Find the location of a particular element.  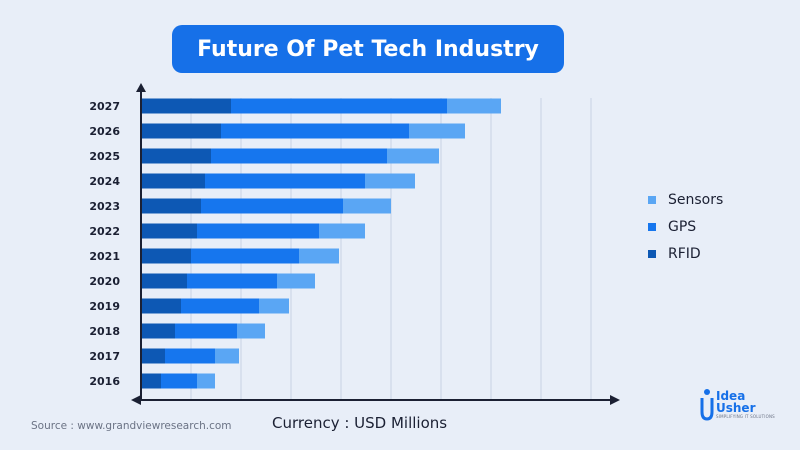

logo-word-idea: Idea is located at coordinates (731, 396).